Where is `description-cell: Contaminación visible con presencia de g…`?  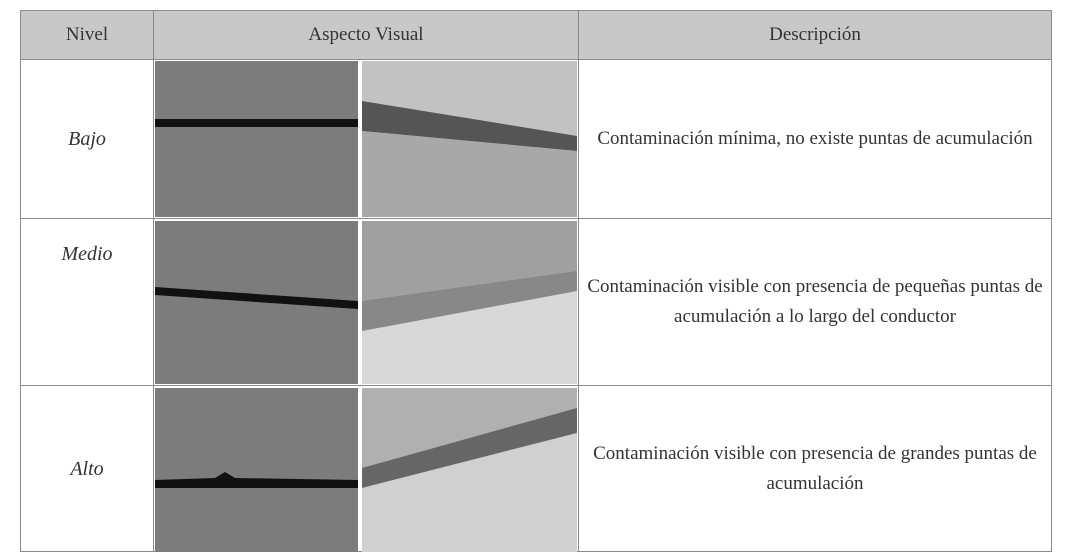
description-cell: Contaminación visible con presencia de g… is located at coordinates (815, 468).